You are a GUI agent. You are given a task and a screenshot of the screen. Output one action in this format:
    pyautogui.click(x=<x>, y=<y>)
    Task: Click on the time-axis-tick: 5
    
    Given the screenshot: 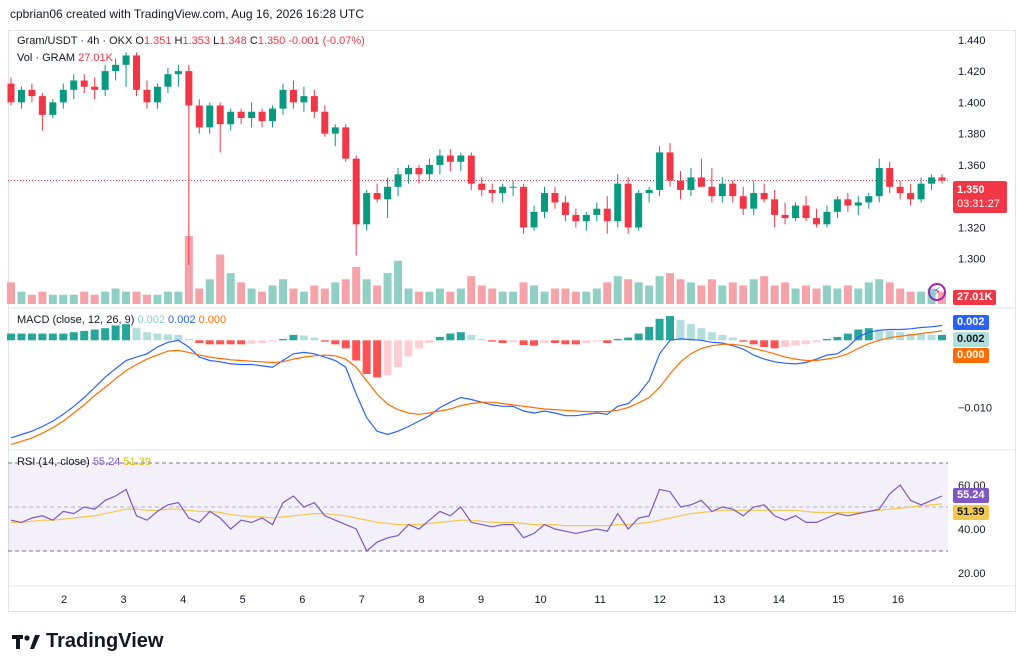 What is the action you would take?
    pyautogui.click(x=243, y=600)
    